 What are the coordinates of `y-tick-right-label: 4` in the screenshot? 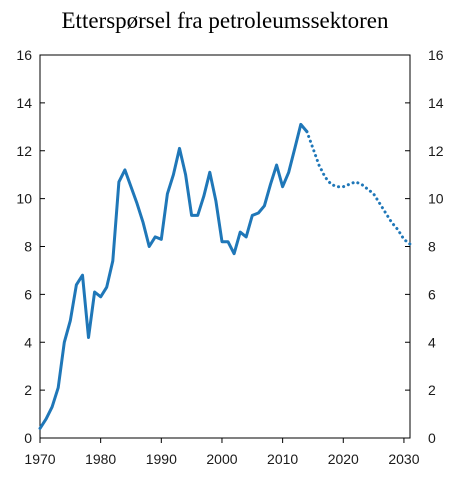 It's located at (432, 342).